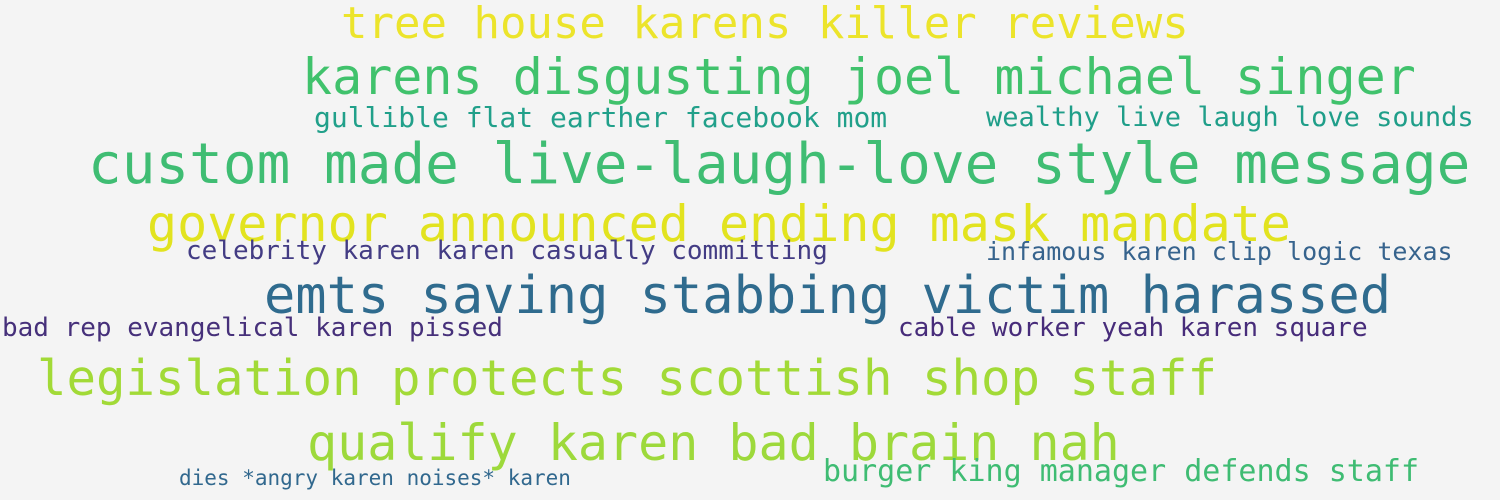 Image resolution: width=1500 pixels, height=500 pixels. Describe the element at coordinates (828, 296) in the screenshot. I see `word-cloud-phrase: emts saving stabbing victim harassed` at that location.